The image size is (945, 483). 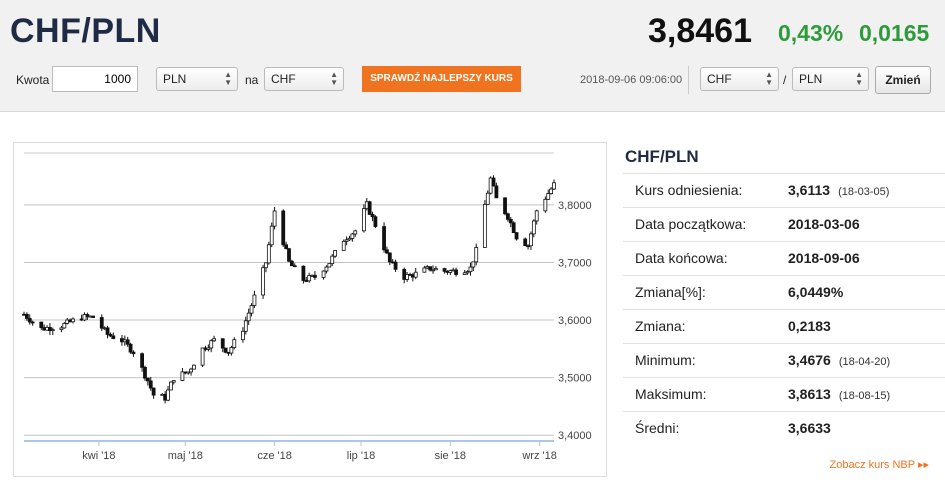 What do you see at coordinates (819, 292) in the screenshot?
I see `stats-value: 6,0449%` at bounding box center [819, 292].